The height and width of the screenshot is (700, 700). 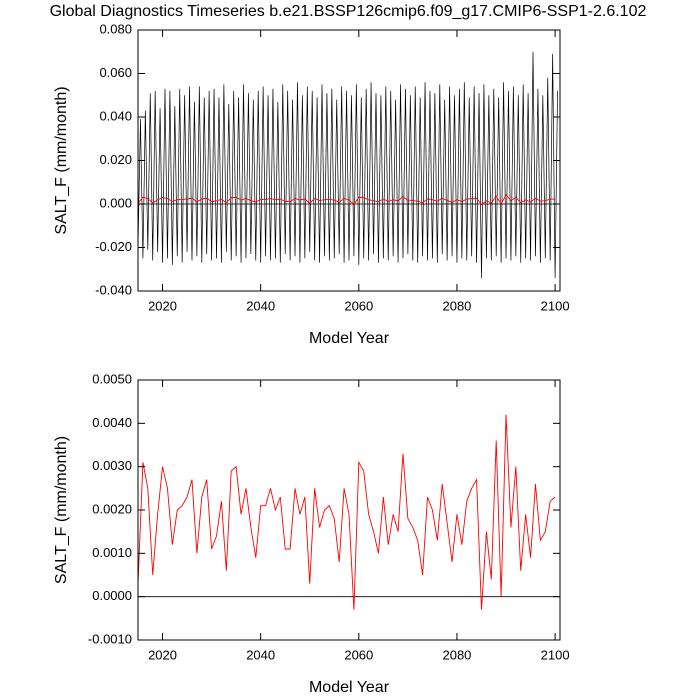 What do you see at coordinates (115, 115) in the screenshot?
I see `y-tick-label: 0.040` at bounding box center [115, 115].